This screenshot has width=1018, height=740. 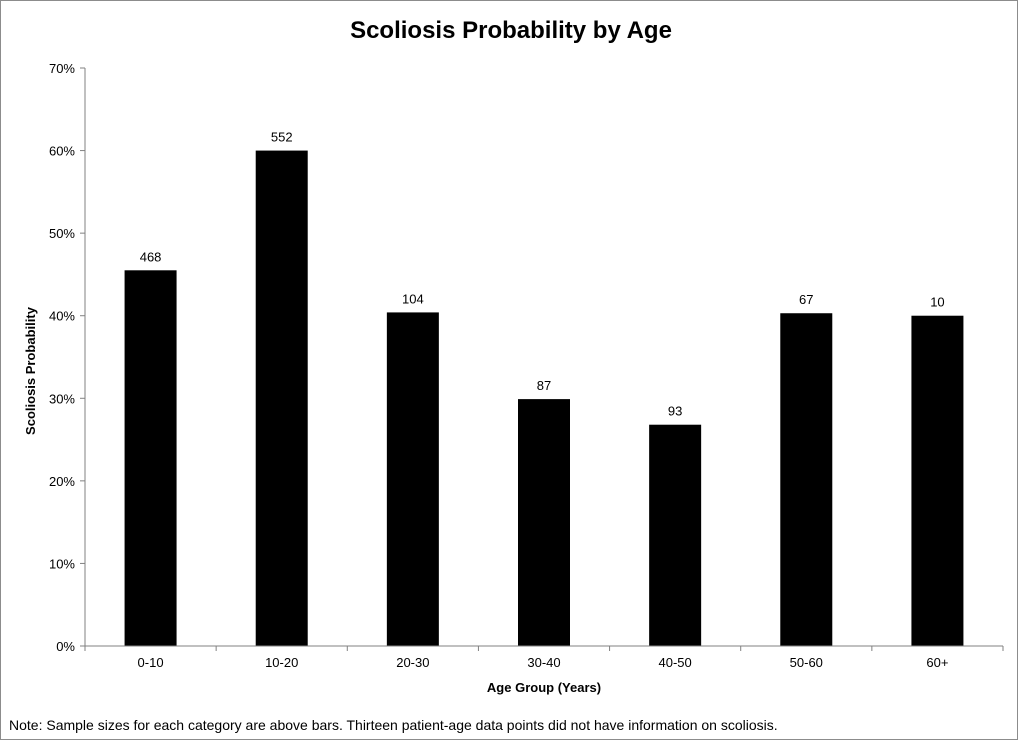 I want to click on bar-data-label: 104, so click(x=413, y=298).